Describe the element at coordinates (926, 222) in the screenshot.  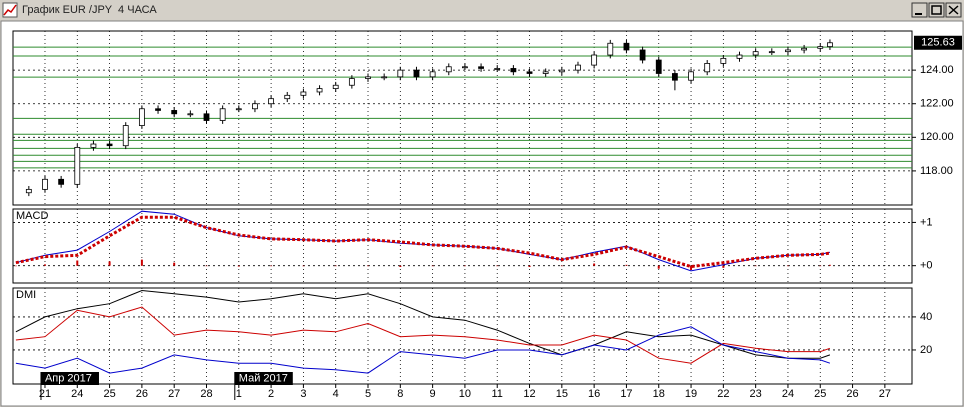
I see `y-tick-label: +1` at that location.